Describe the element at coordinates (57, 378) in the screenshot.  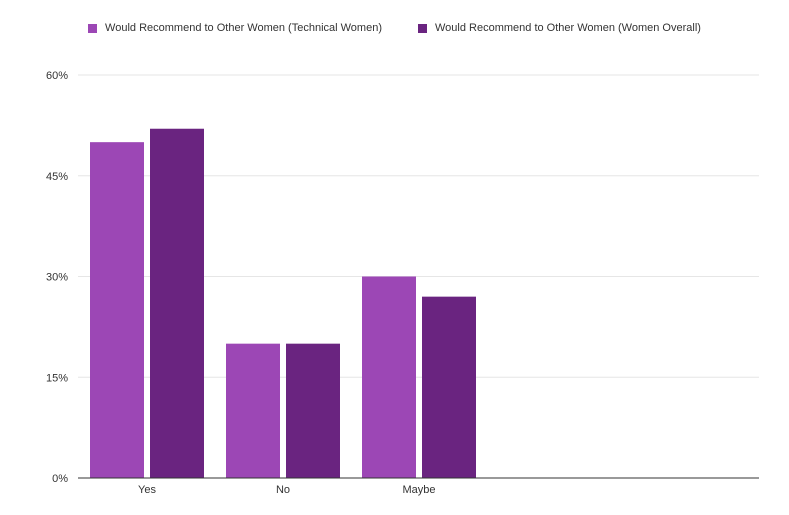
I see `y-tick-label: 15%` at that location.